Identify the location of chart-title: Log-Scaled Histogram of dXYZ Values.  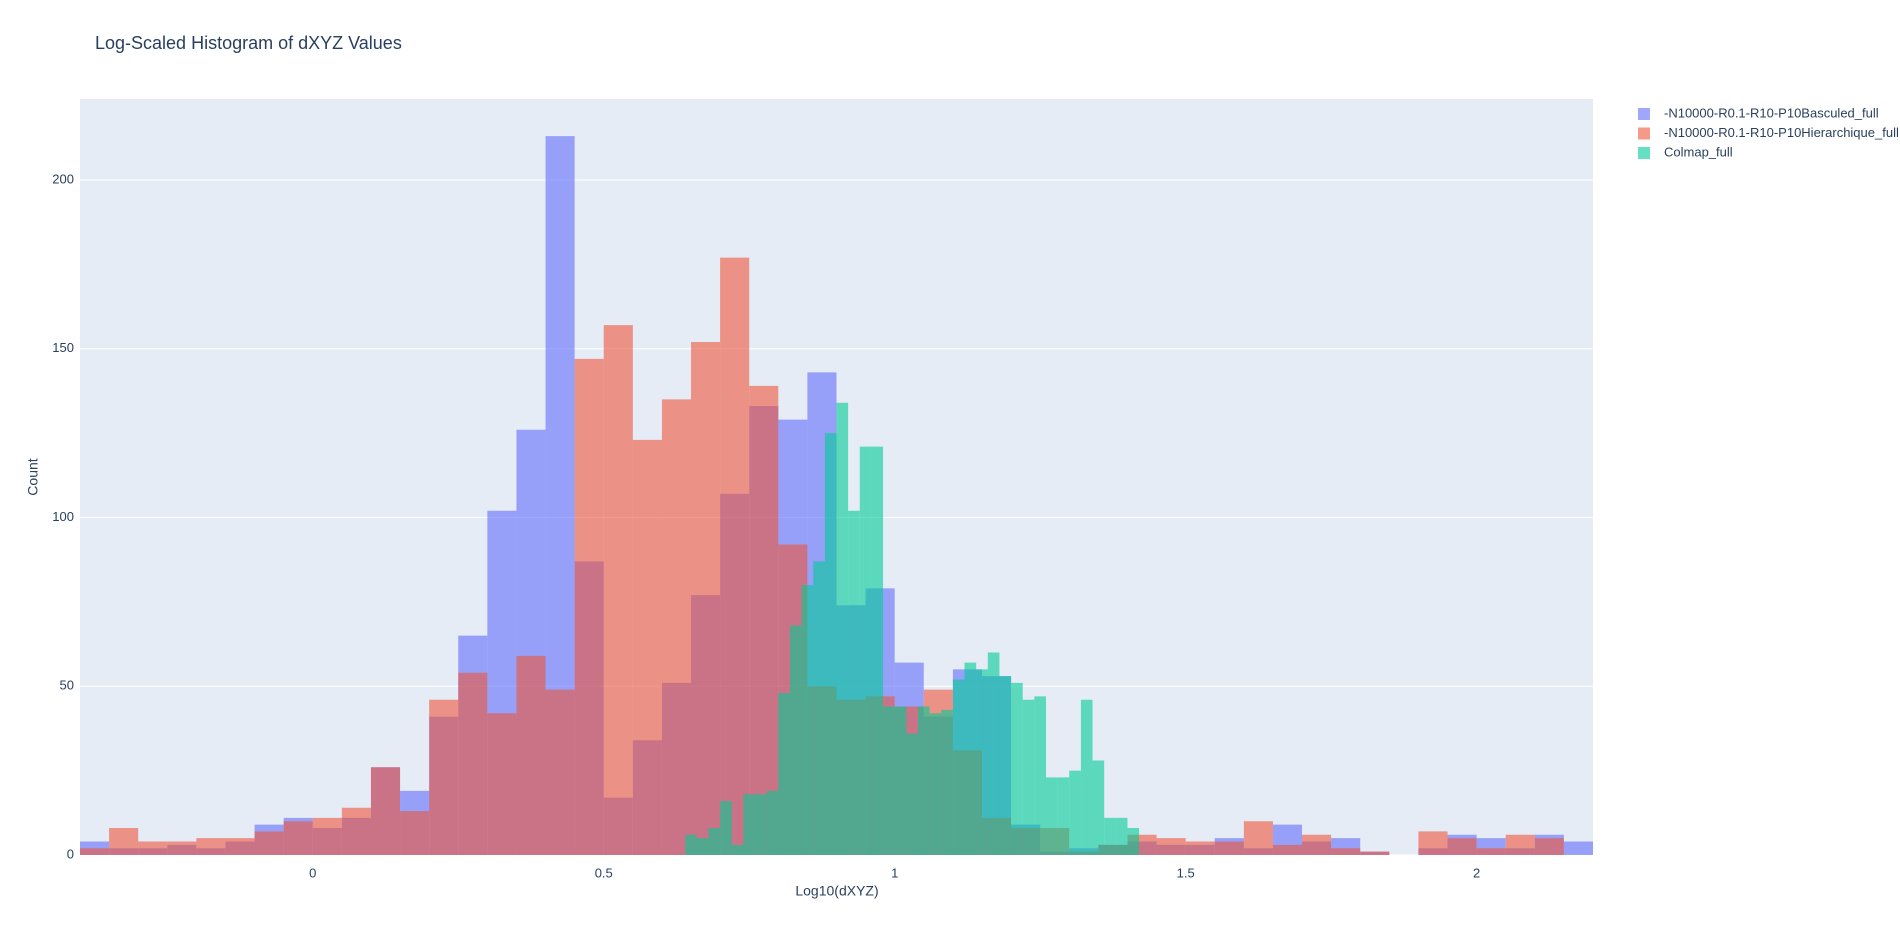
(248, 43).